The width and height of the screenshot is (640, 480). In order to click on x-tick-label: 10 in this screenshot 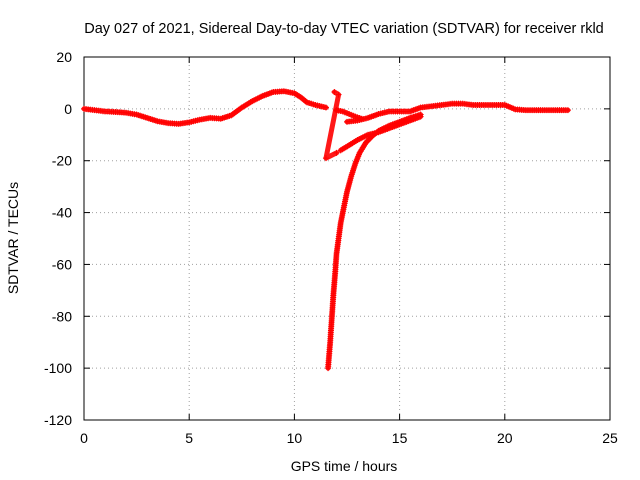, I will do `click(295, 438)`.